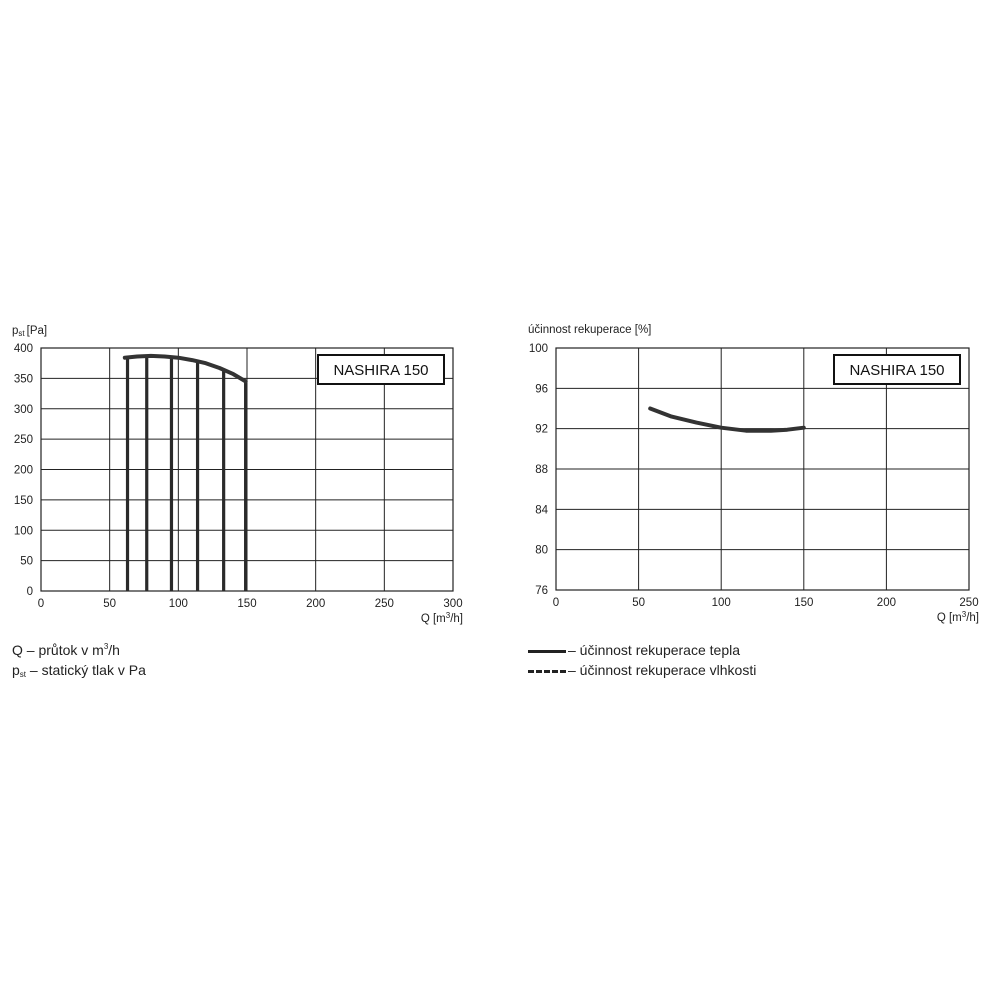  What do you see at coordinates (541, 389) in the screenshot?
I see `y-tick-label: 96` at bounding box center [541, 389].